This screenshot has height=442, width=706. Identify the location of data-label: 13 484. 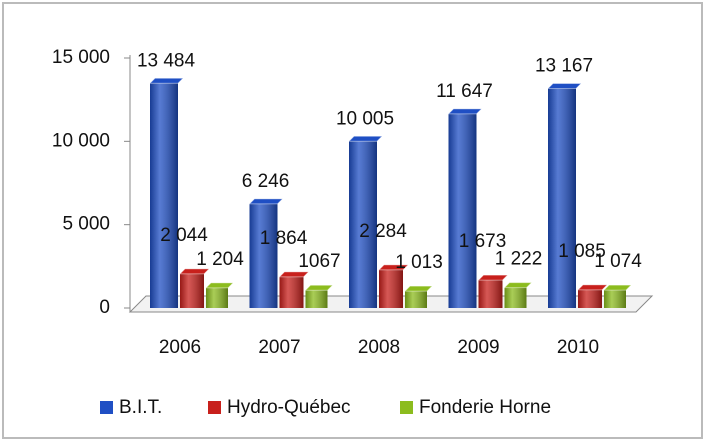
(166, 60).